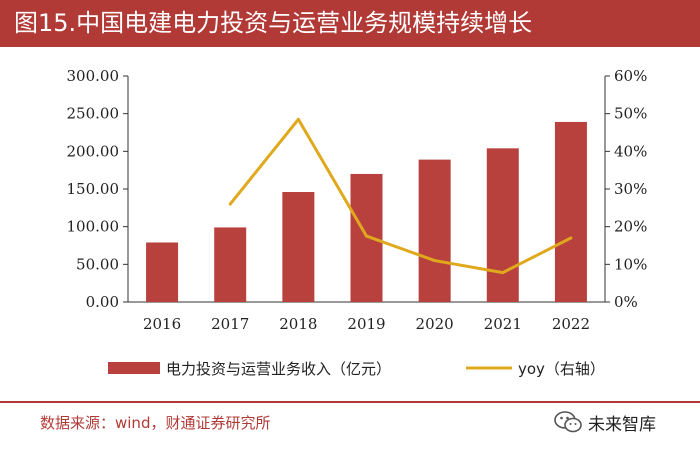  Describe the element at coordinates (630, 189) in the screenshot. I see `right-tick-label: 30%` at that location.